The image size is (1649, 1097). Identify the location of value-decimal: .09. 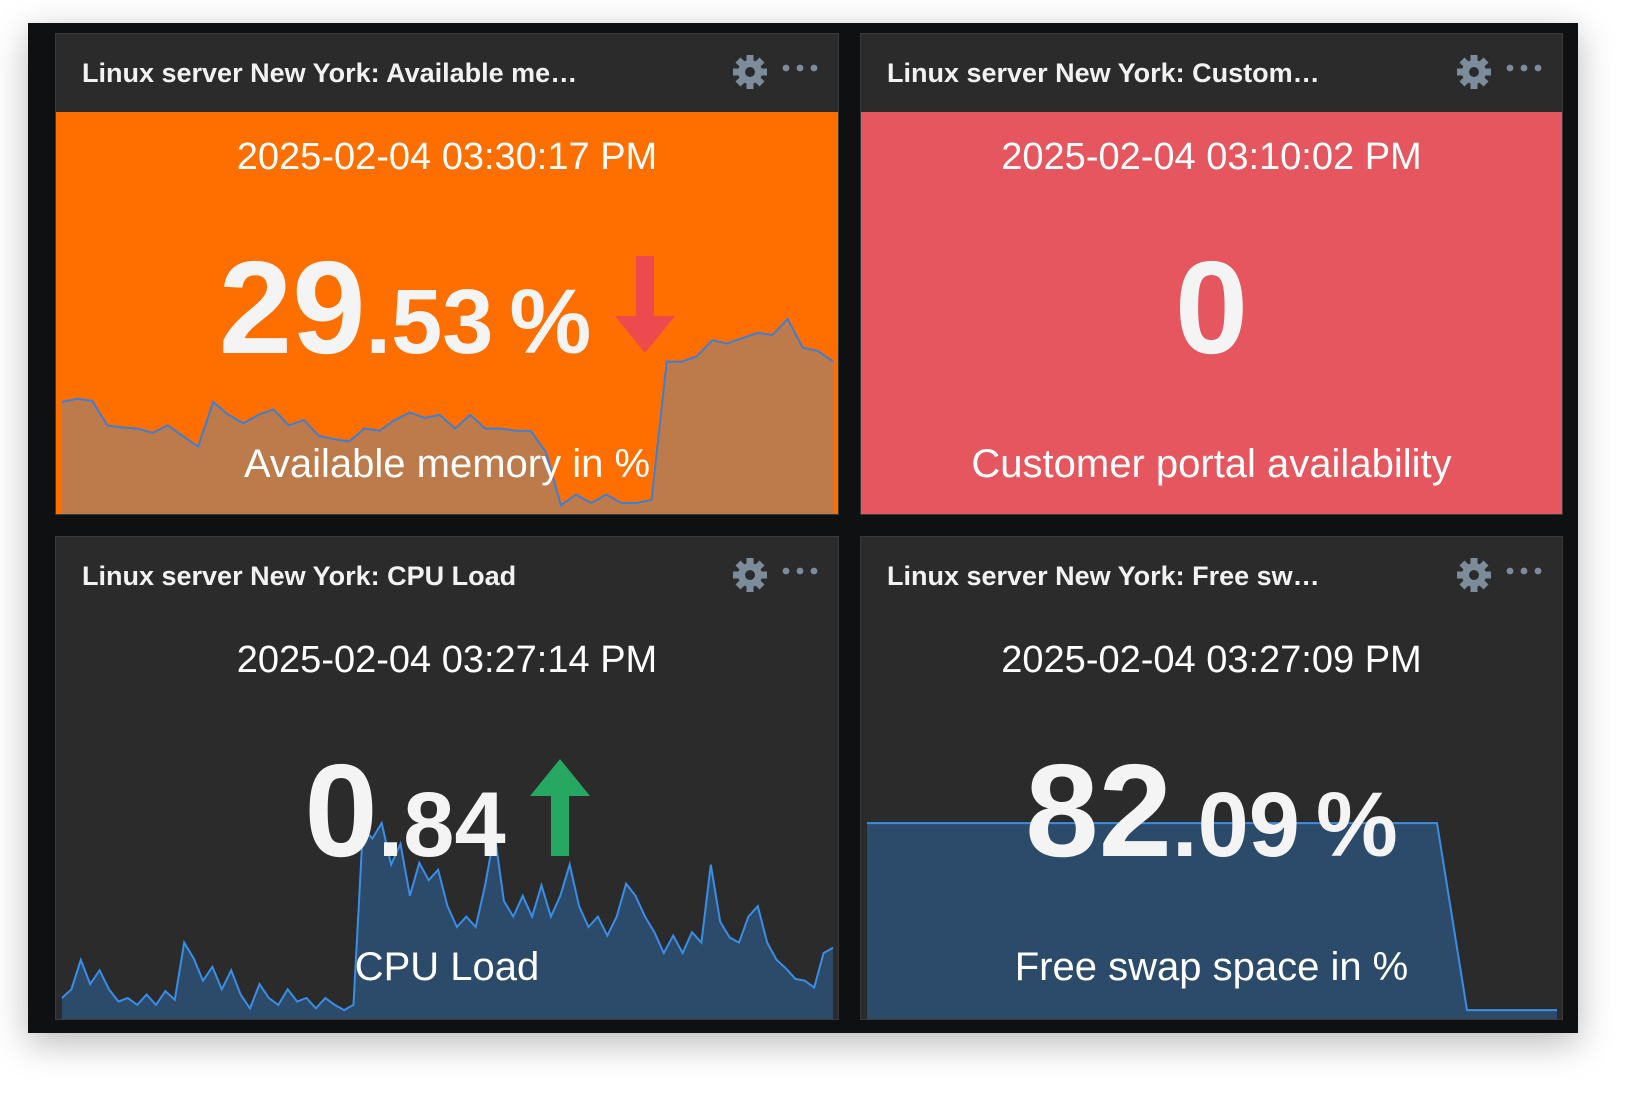
(1236, 825).